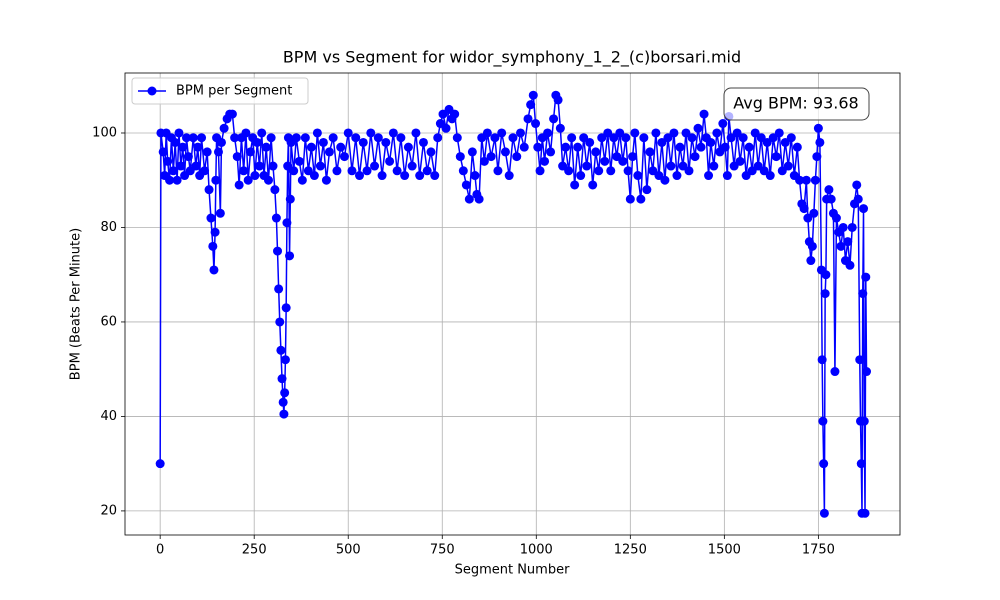 This screenshot has height=600, width=1000. What do you see at coordinates (108, 416) in the screenshot?
I see `y-tick-label: 40` at bounding box center [108, 416].